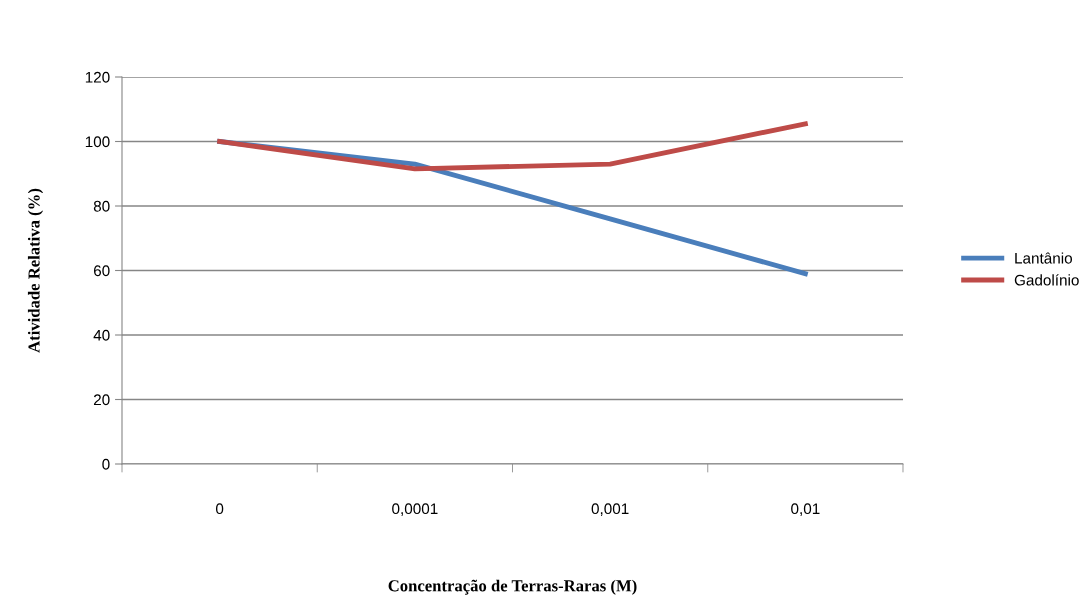  Describe the element at coordinates (97, 142) in the screenshot. I see `y-tick-label: 100` at that location.